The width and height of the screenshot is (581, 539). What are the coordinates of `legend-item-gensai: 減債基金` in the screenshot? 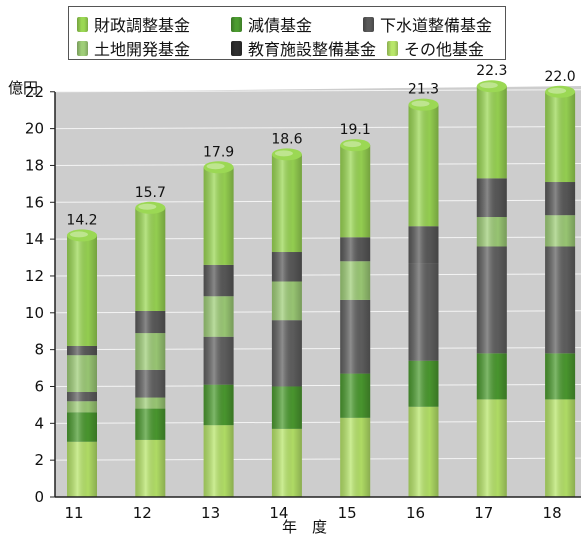 It's located at (271, 24).